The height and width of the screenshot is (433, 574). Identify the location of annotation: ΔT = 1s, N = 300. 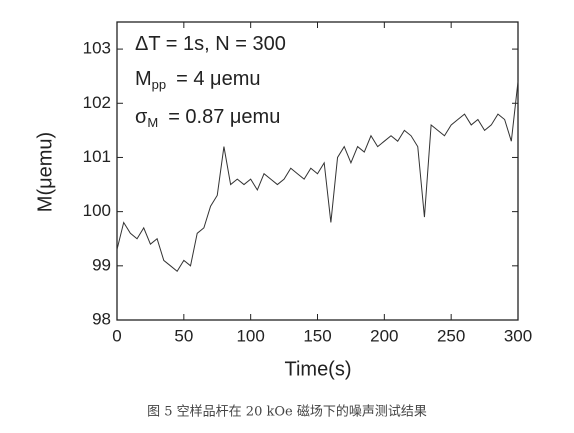
(210, 44).